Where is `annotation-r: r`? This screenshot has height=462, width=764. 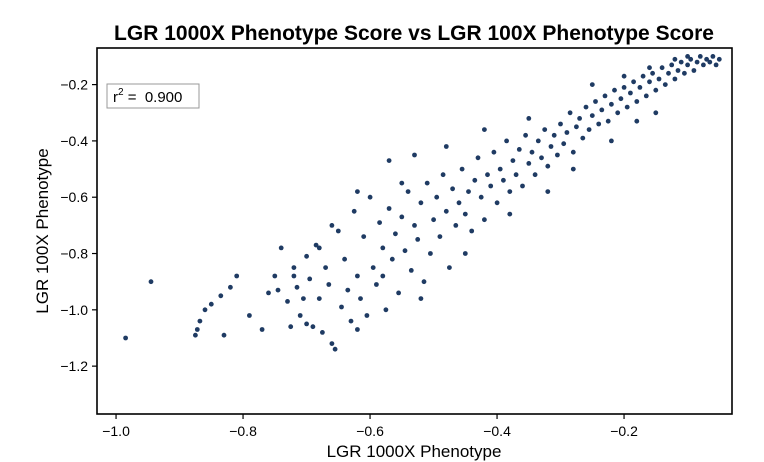 annotation-r: r is located at coordinates (115, 97).